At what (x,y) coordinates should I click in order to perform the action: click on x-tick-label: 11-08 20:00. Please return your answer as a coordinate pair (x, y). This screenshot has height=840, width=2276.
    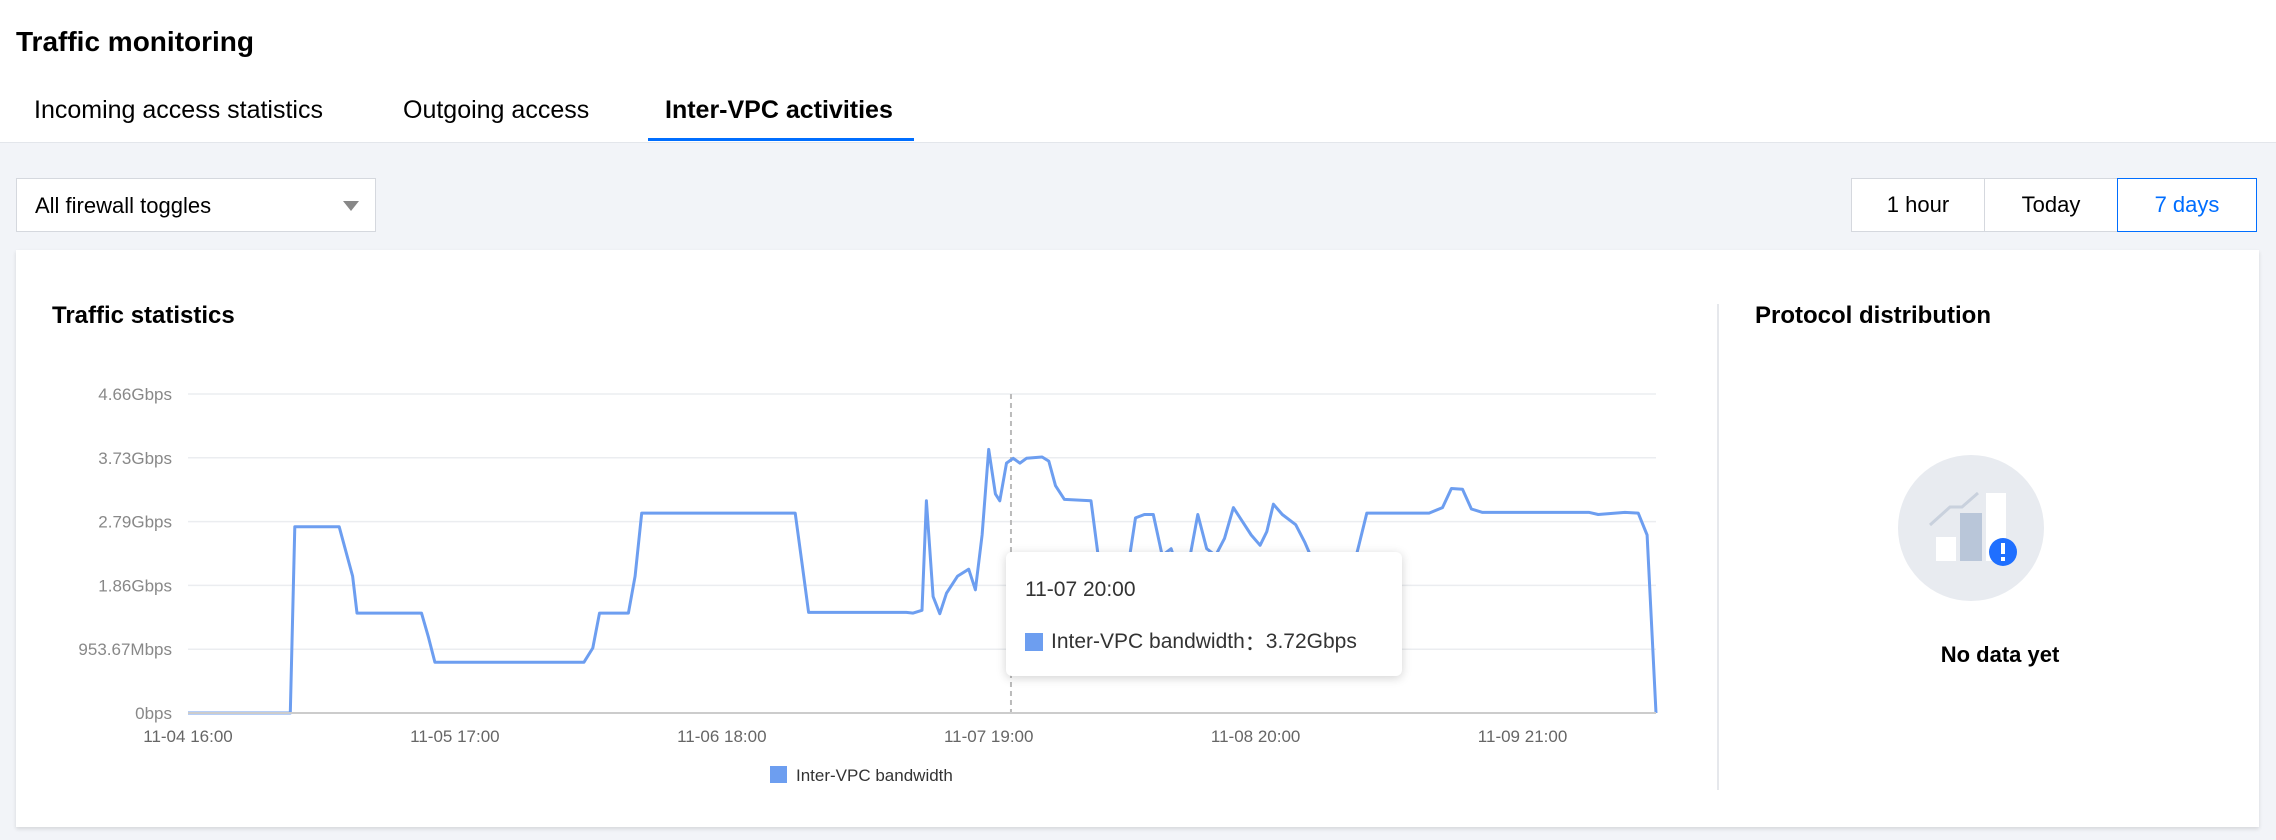
    Looking at the image, I should click on (1255, 736).